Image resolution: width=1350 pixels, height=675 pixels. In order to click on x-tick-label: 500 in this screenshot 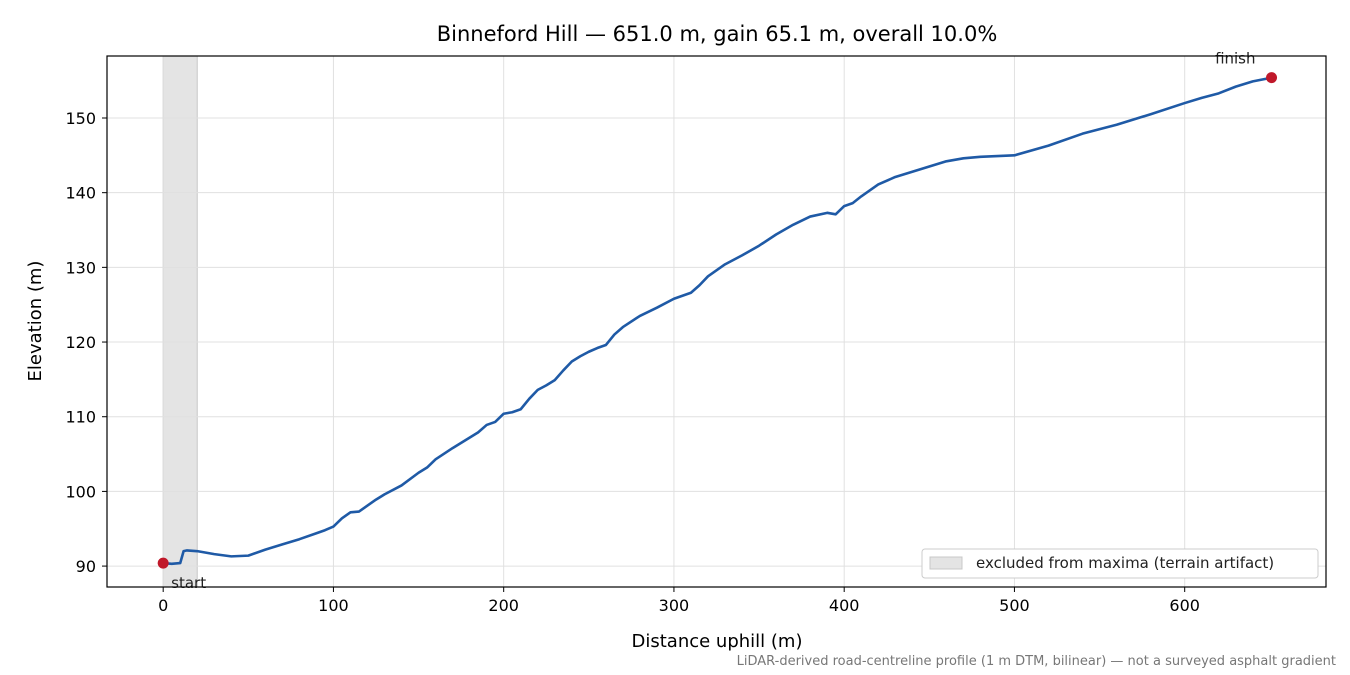, I will do `click(1014, 605)`.